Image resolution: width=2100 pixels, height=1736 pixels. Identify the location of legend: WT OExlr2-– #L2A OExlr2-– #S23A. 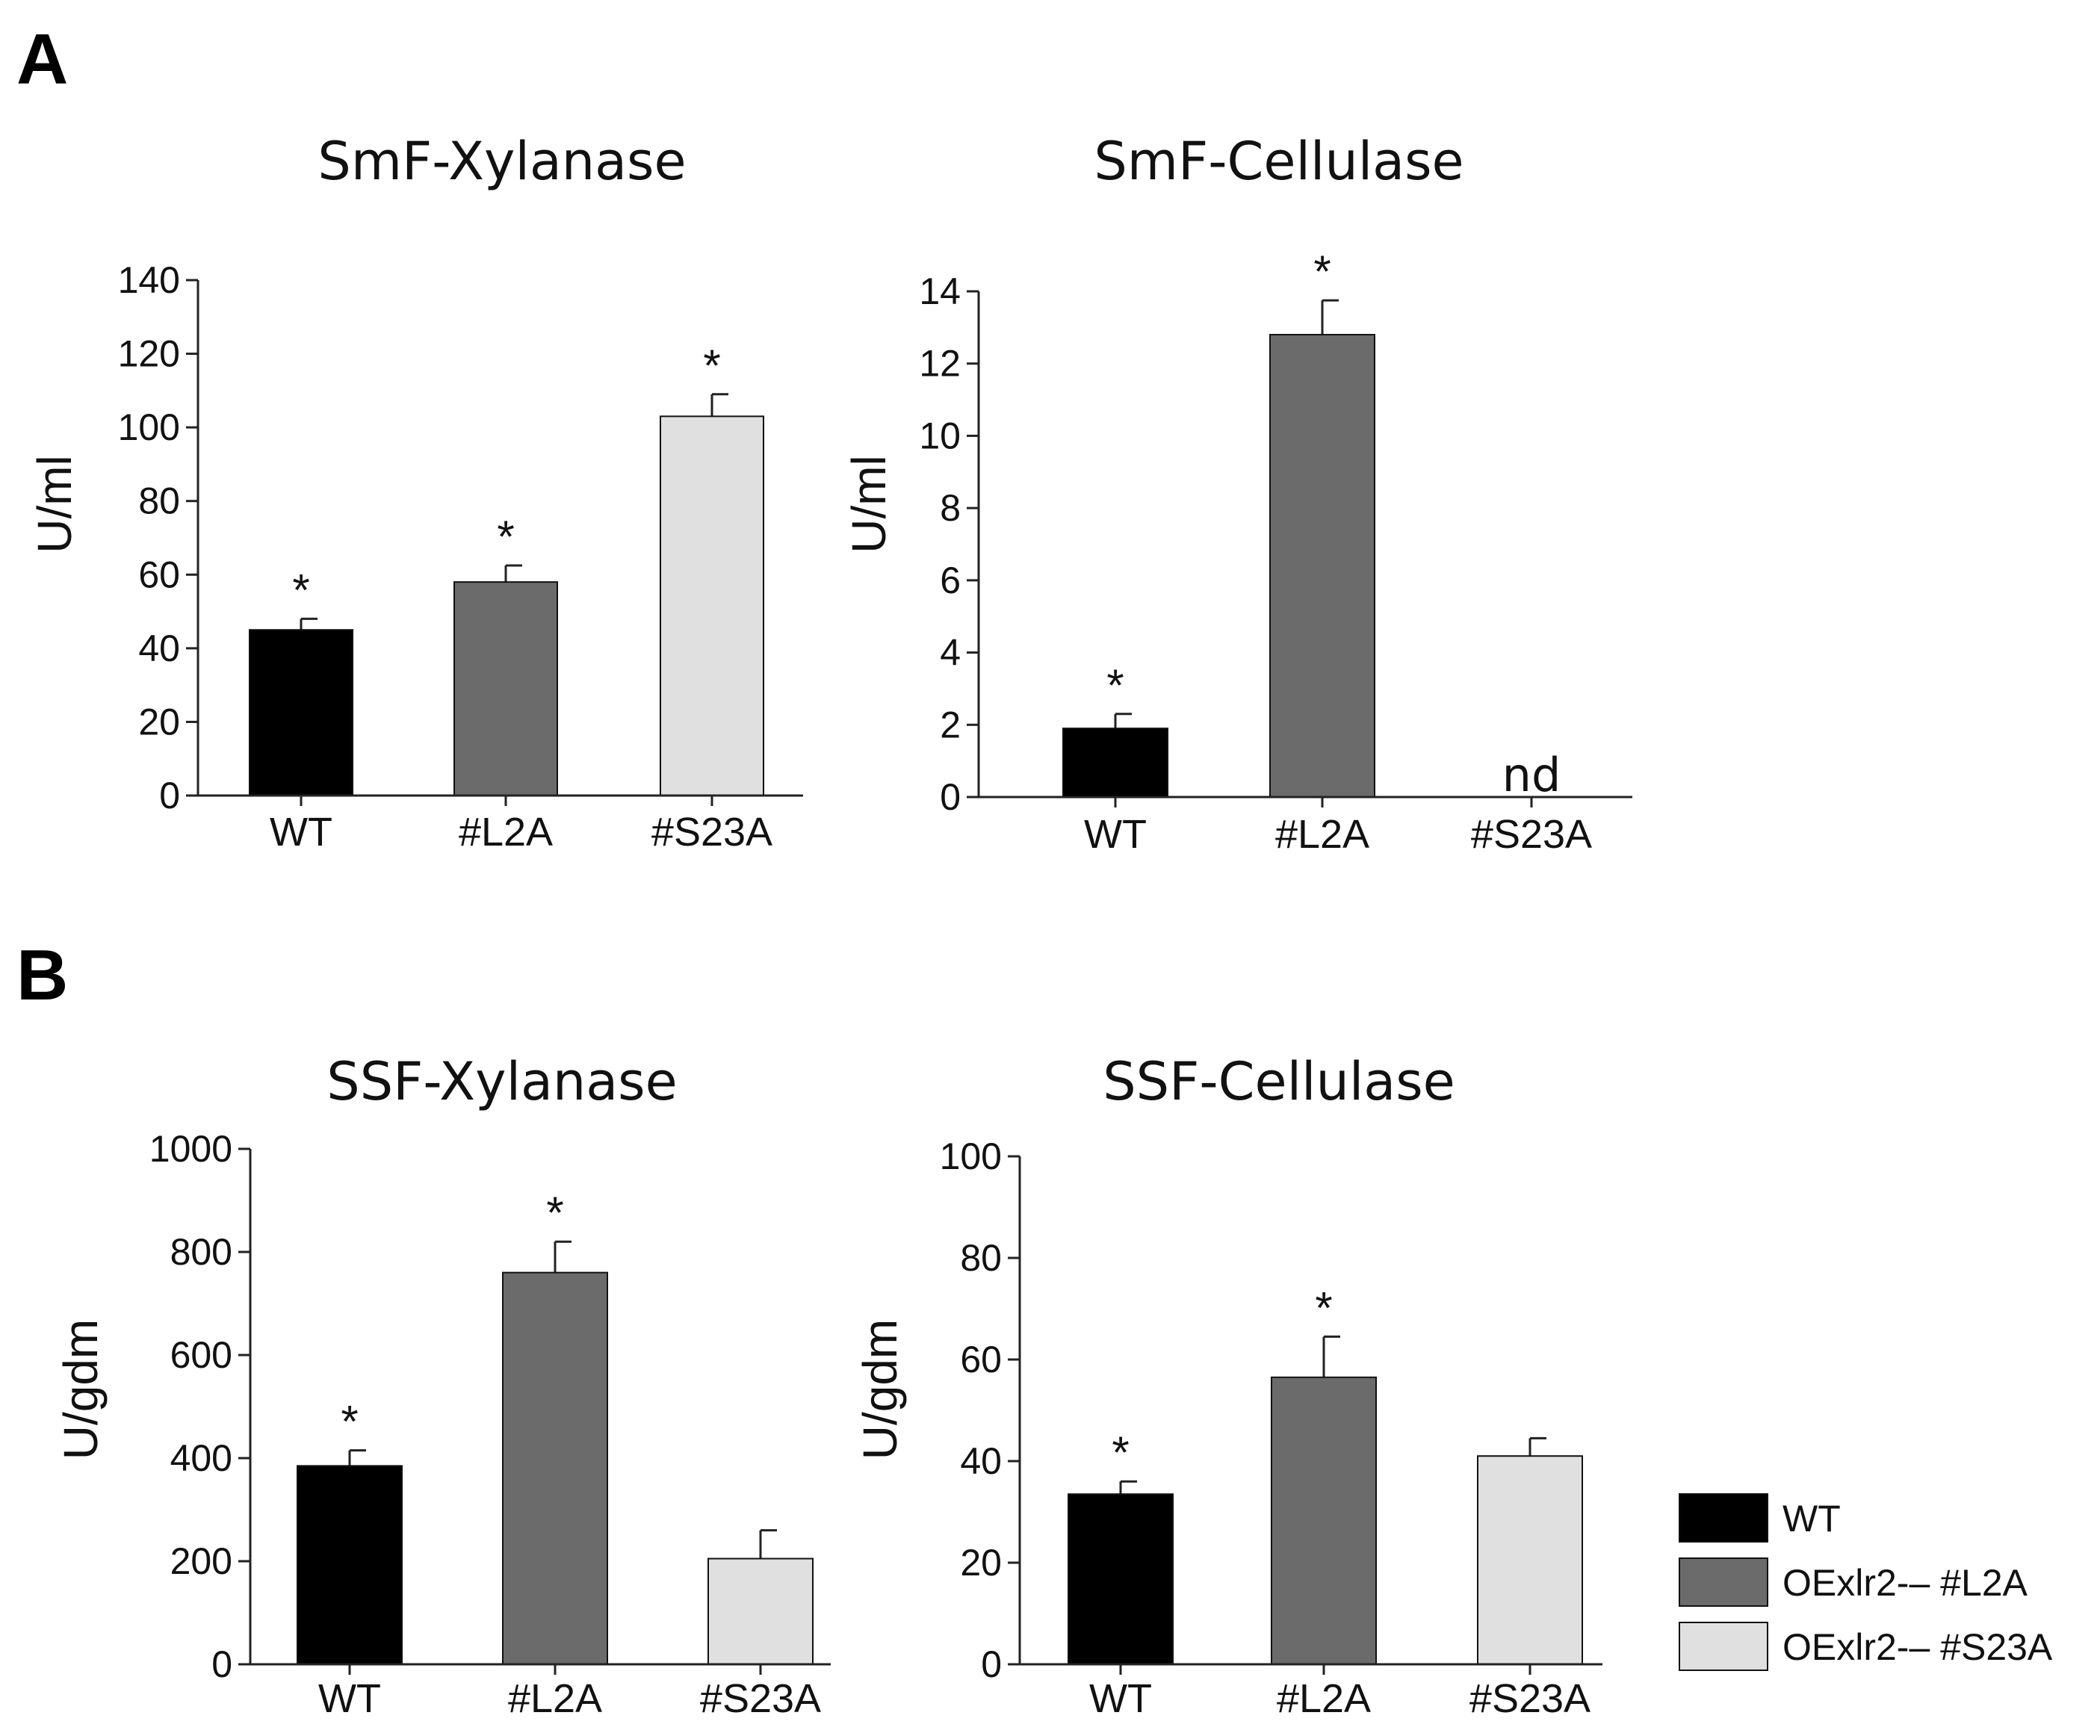
(1866, 1582).